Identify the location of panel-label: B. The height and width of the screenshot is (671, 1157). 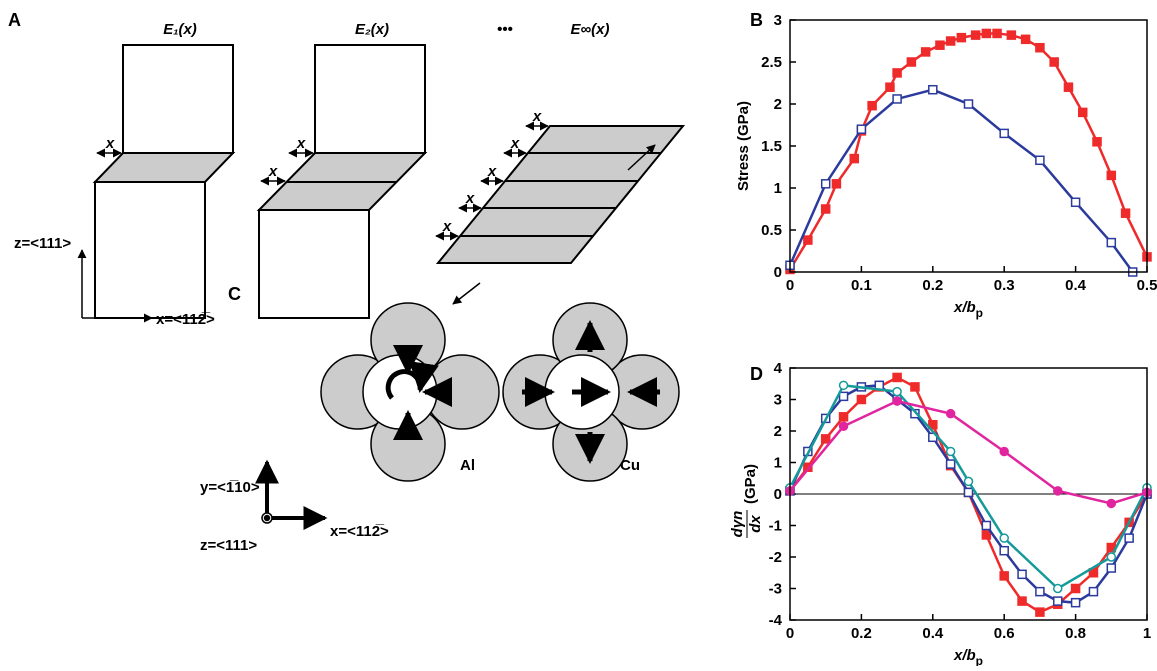
(756, 20).